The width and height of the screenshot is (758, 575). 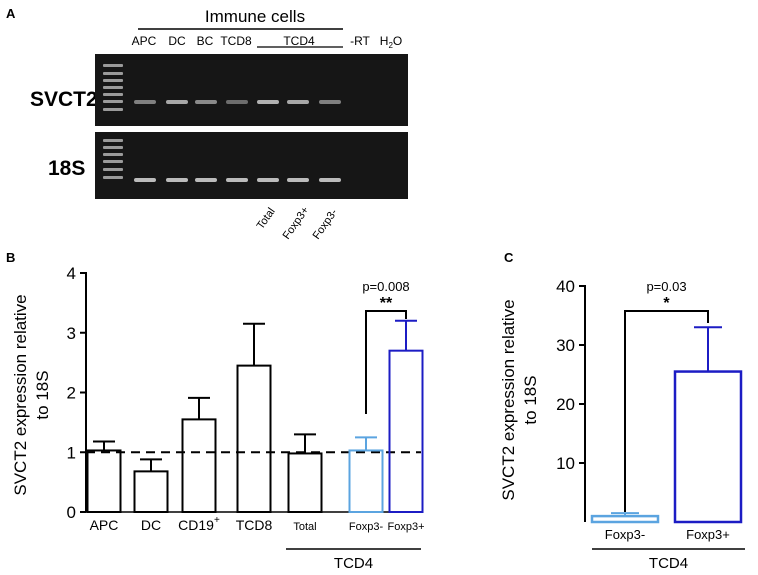 What do you see at coordinates (565, 286) in the screenshot?
I see `y-tick-label: 40` at bounding box center [565, 286].